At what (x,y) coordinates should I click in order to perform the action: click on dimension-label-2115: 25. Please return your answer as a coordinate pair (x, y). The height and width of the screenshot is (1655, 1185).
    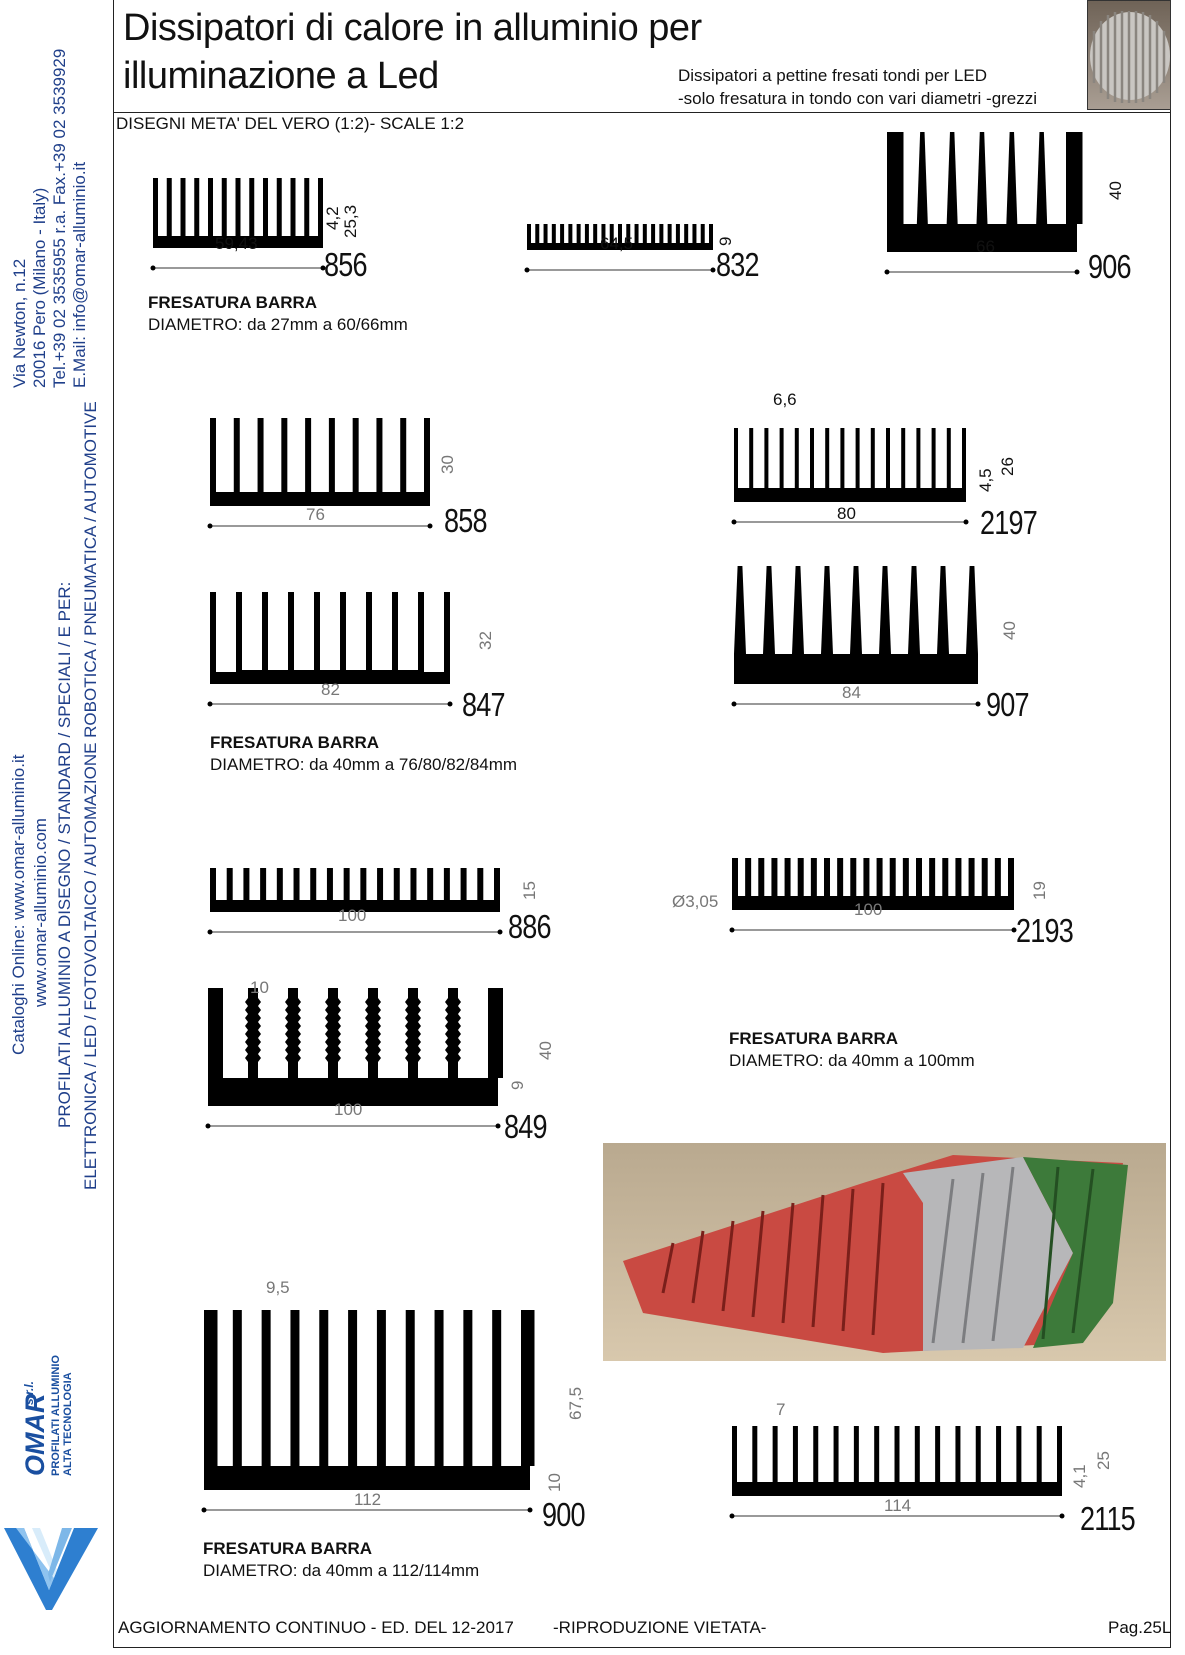
    Looking at the image, I should click on (1103, 1460).